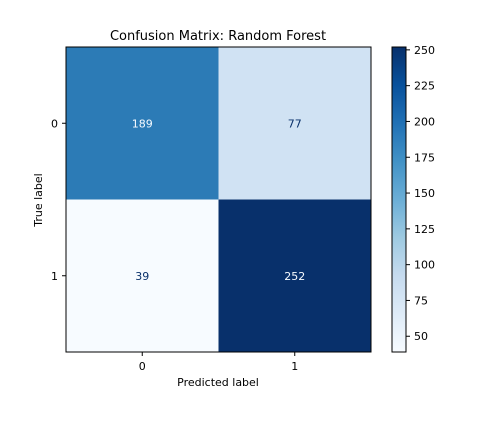  I want to click on cell-value-label: 39, so click(142, 276).